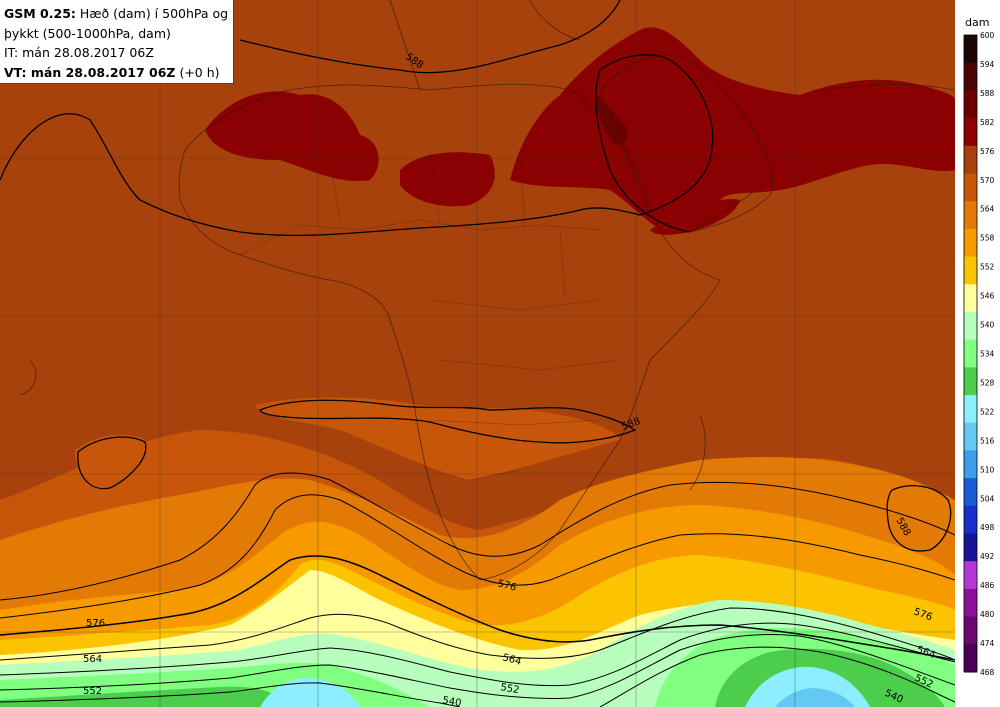  I want to click on colorbar-tick-label: 528, so click(987, 382).